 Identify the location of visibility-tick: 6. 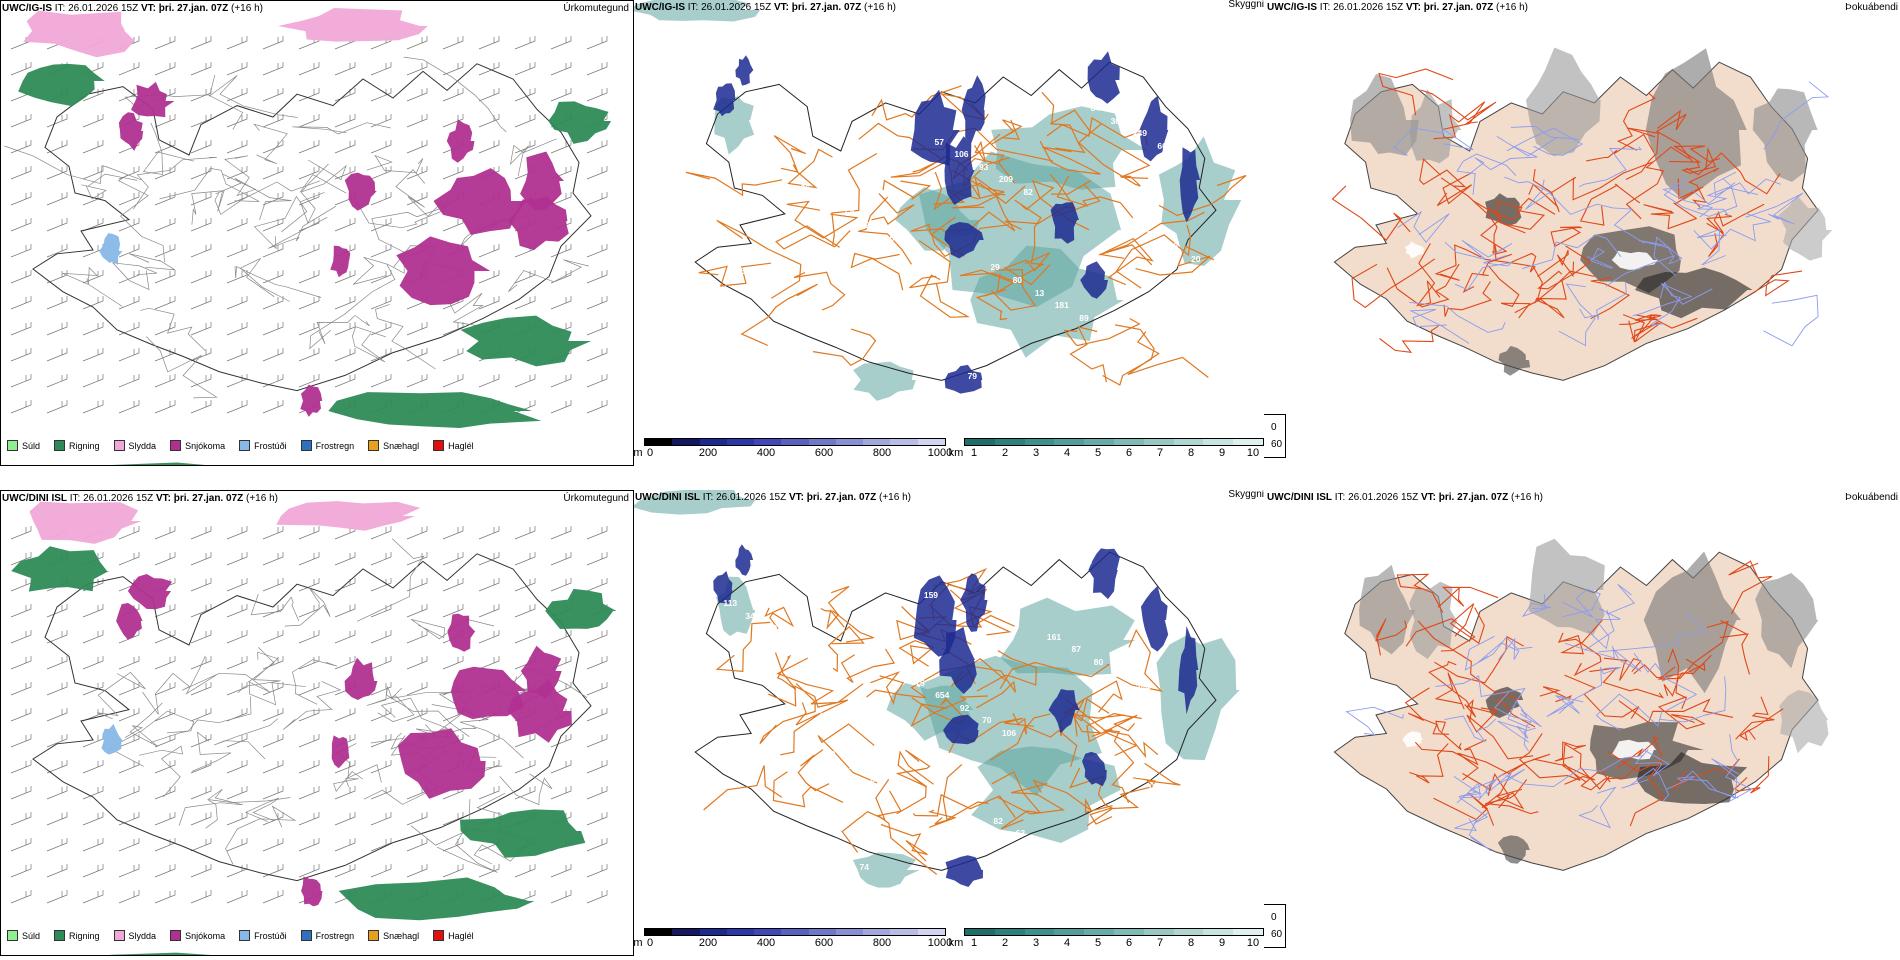
(1129, 453).